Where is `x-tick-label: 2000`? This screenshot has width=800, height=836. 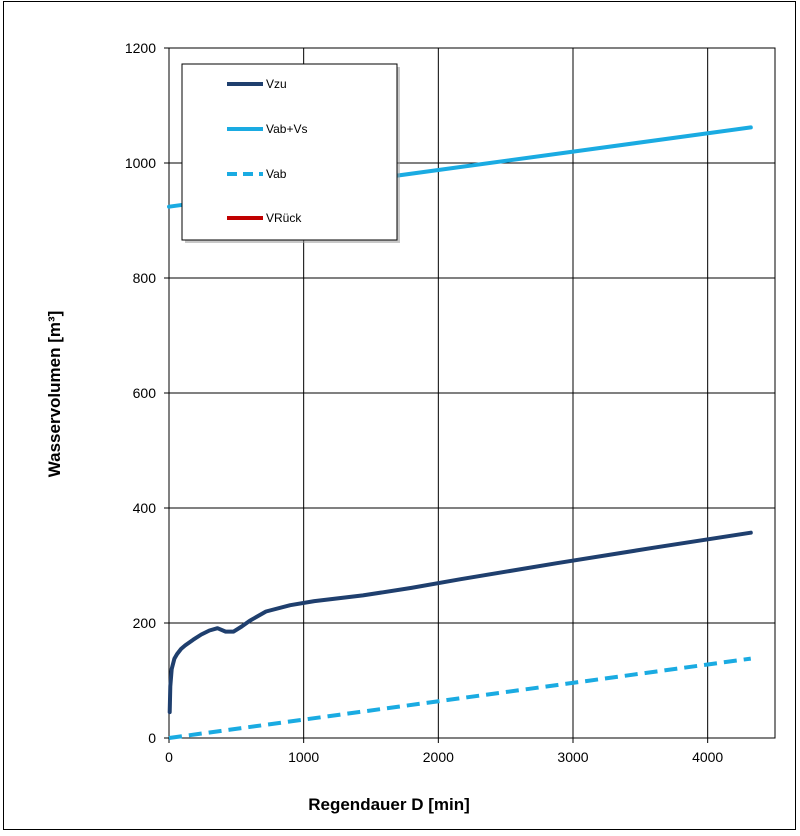
x-tick-label: 2000 is located at coordinates (438, 757).